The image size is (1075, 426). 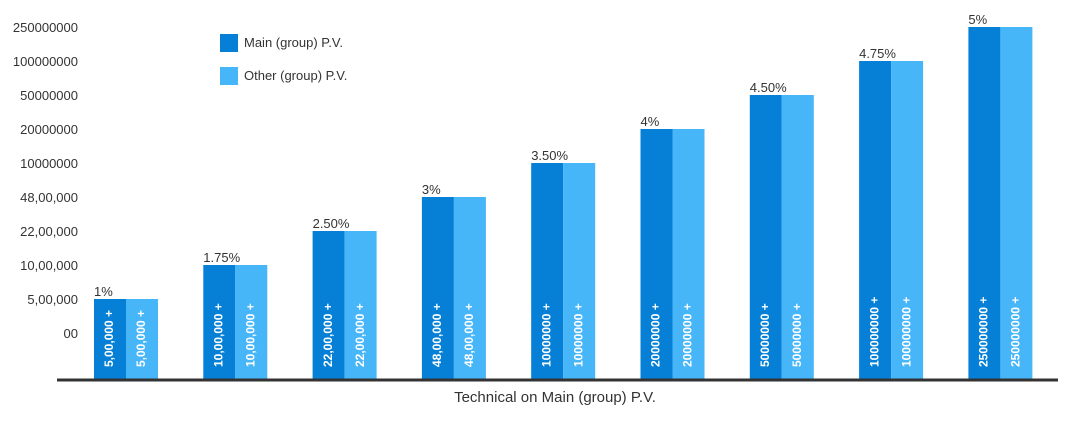 What do you see at coordinates (331, 223) in the screenshot?
I see `percent-label: 2.50%` at bounding box center [331, 223].